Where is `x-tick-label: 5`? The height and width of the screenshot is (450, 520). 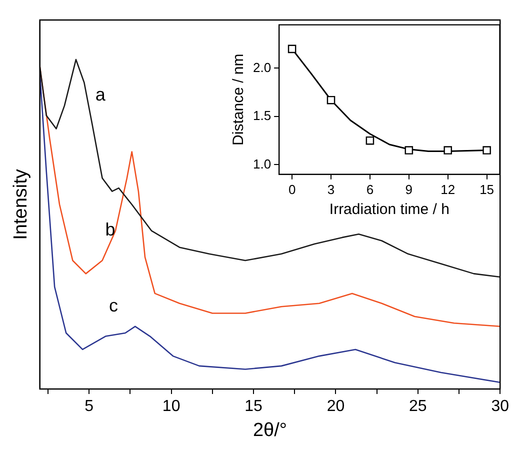
x-tick-label: 5 is located at coordinates (89, 407).